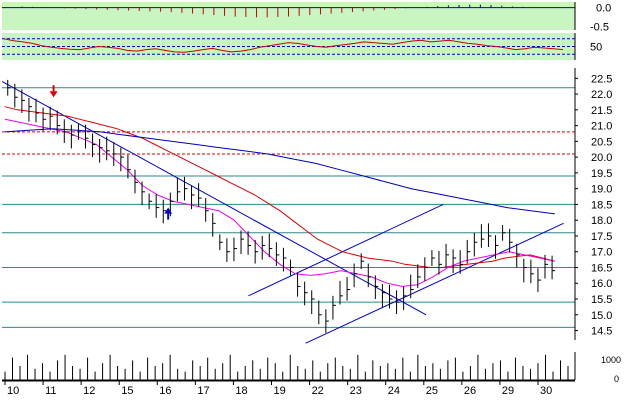 Image resolution: width=629 pixels, height=403 pixels. I want to click on price-tick-label: 16.5, so click(601, 268).